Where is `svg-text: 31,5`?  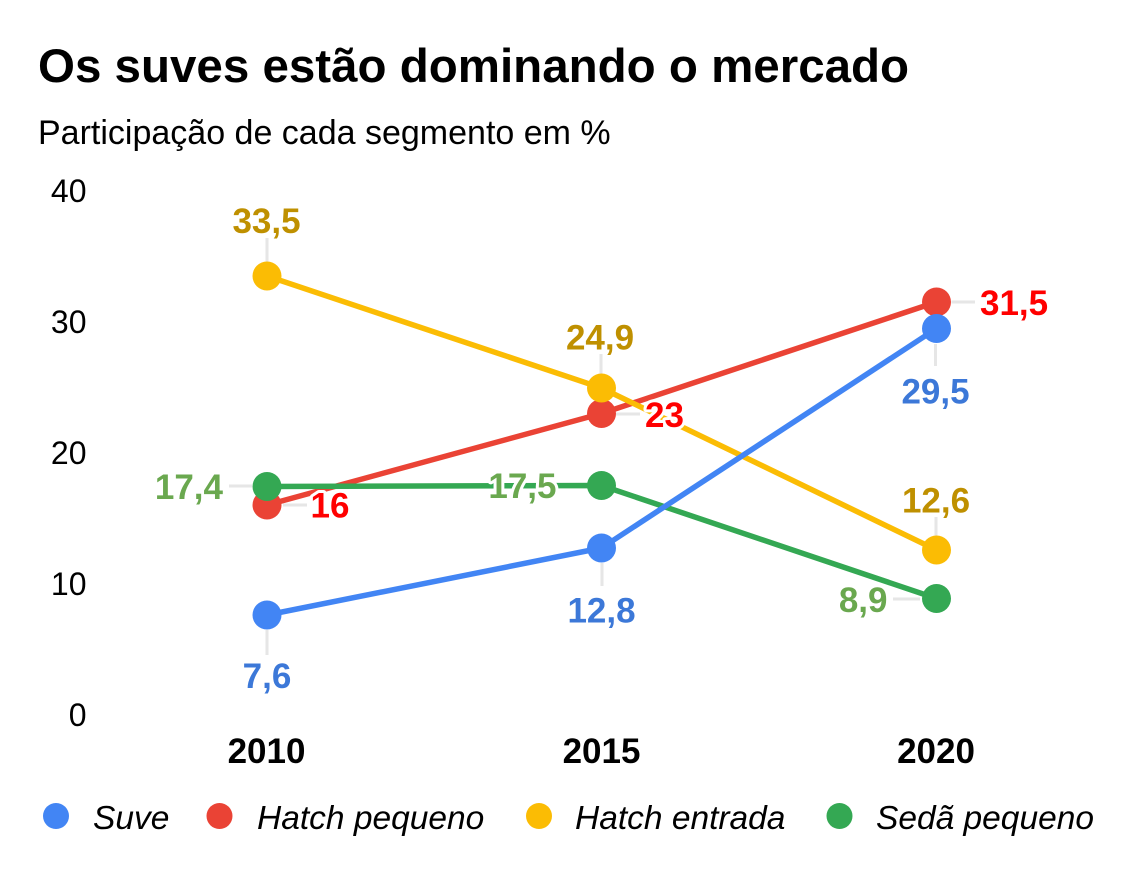 svg-text: 31,5 is located at coordinates (1014, 303).